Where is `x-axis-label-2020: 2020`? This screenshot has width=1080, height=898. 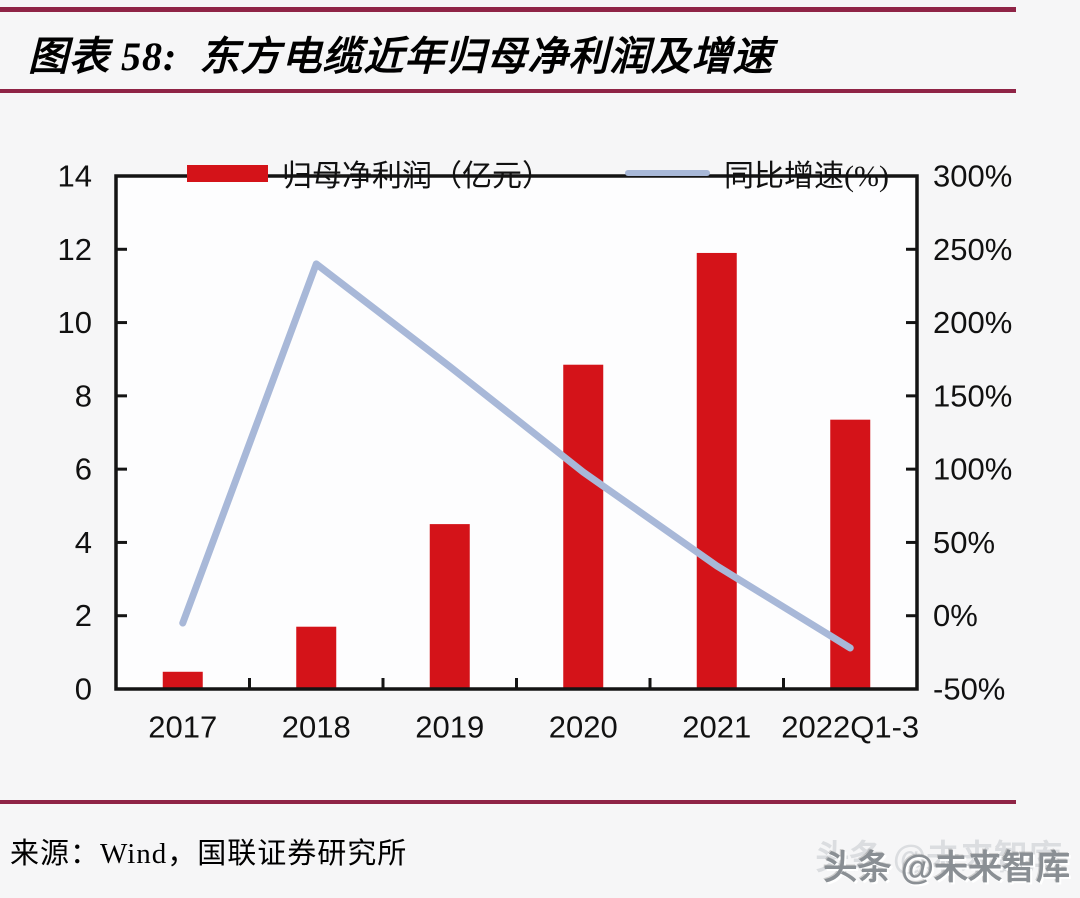
x-axis-label-2020: 2020 is located at coordinates (583, 727).